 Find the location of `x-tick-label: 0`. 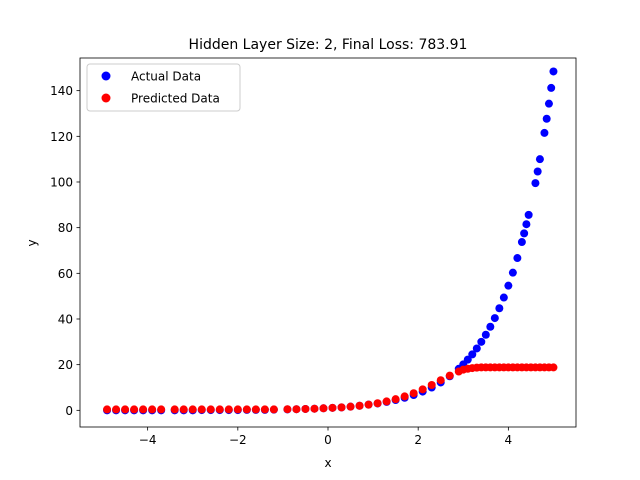

x-tick-label: 0 is located at coordinates (328, 440).